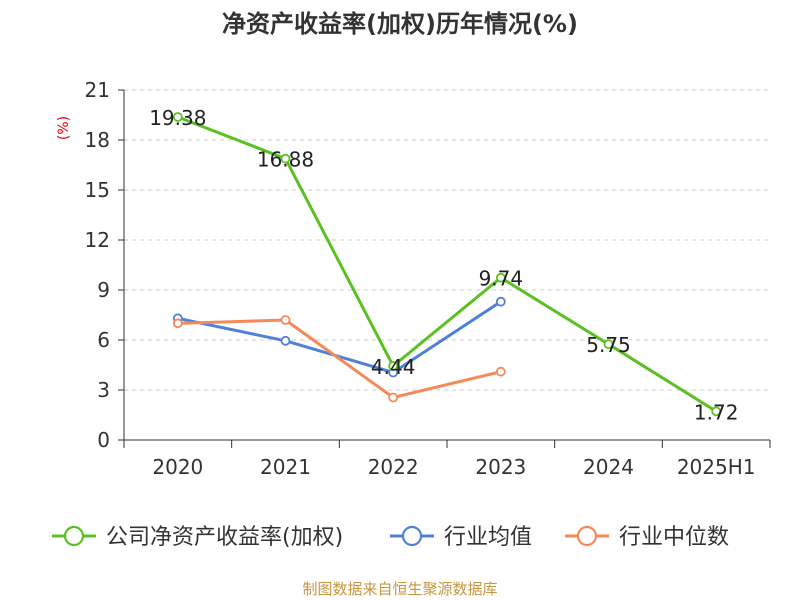  Describe the element at coordinates (390, 537) in the screenshot. I see `legend: 公司净资产收益率(加权) 行业均值 行业中位数` at that location.